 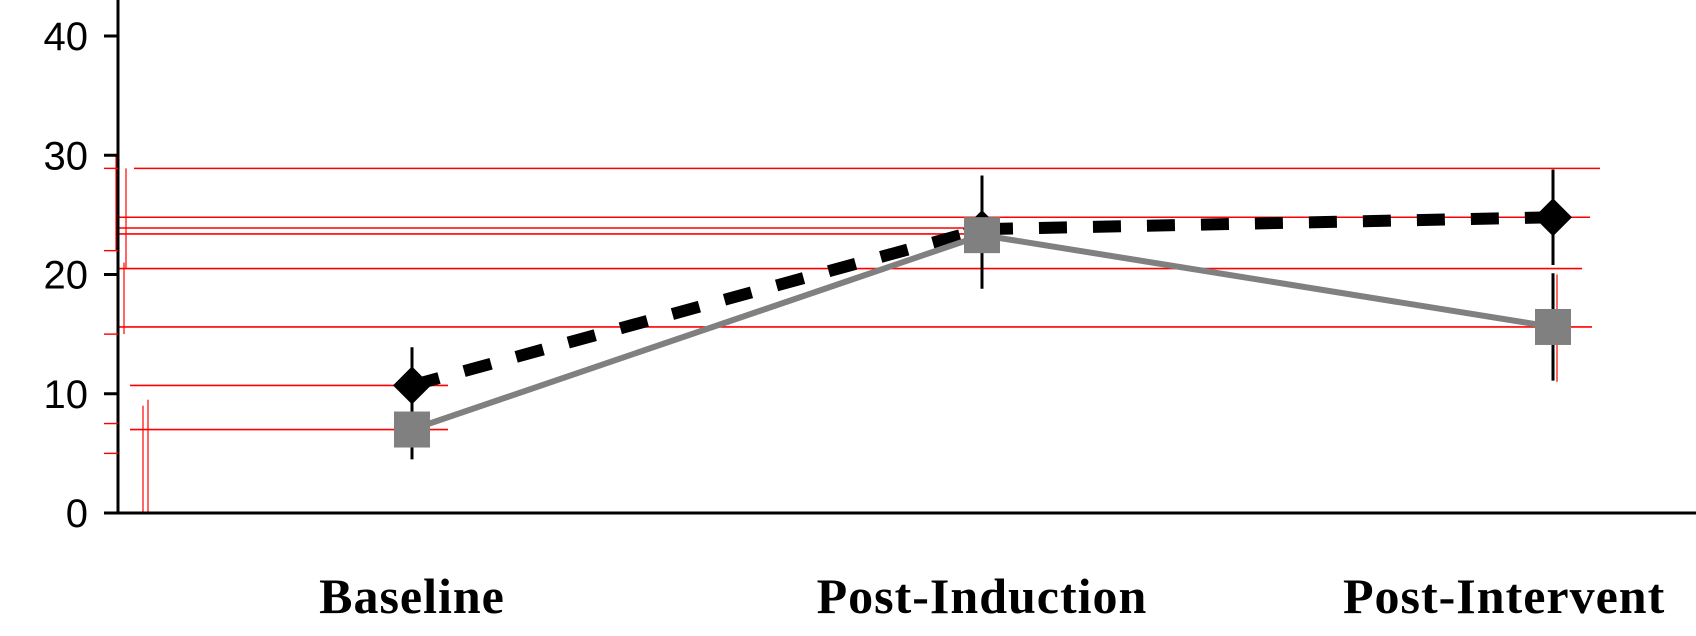 I want to click on y-tick-label: 10, so click(x=66, y=395).